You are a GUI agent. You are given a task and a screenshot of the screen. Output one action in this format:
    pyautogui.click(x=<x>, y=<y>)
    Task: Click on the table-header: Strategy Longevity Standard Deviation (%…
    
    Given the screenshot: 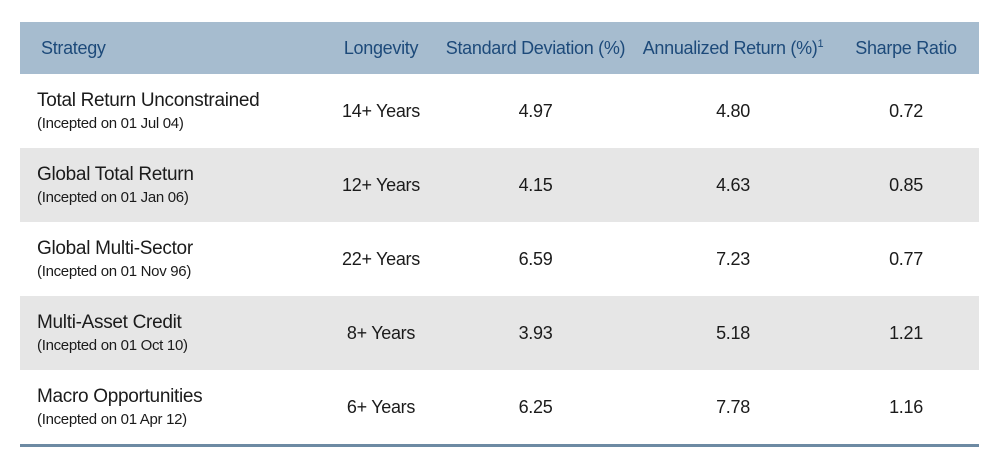 What is the action you would take?
    pyautogui.click(x=499, y=48)
    